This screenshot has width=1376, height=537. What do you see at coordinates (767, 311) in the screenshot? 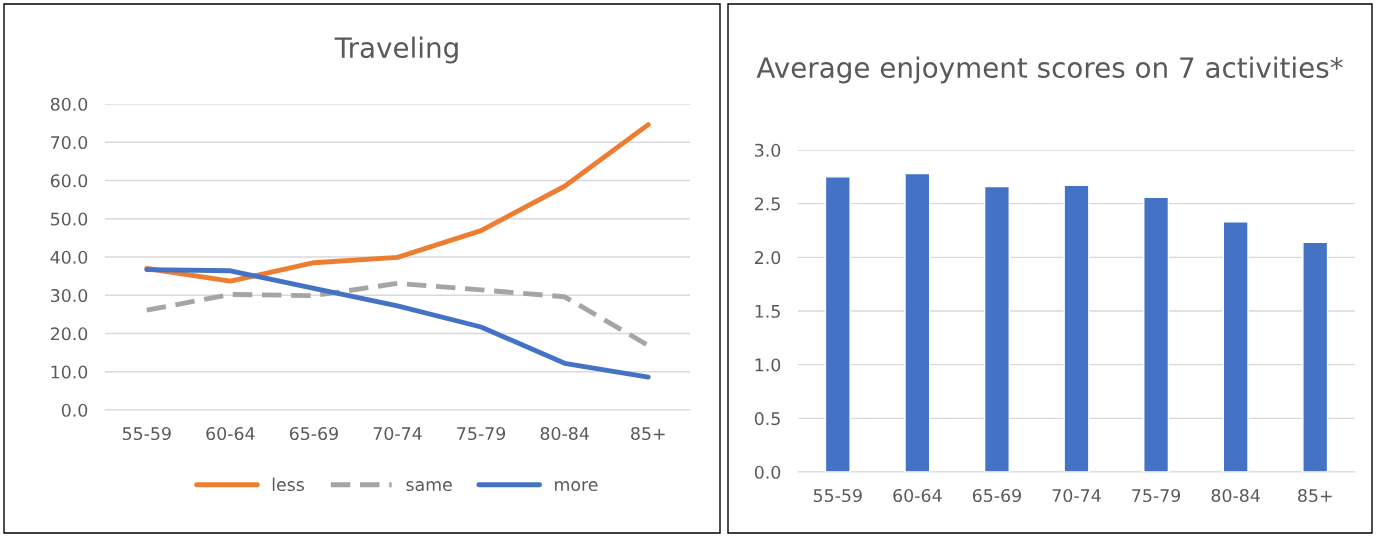
I see `y-tick-label: 1.5` at bounding box center [767, 311].